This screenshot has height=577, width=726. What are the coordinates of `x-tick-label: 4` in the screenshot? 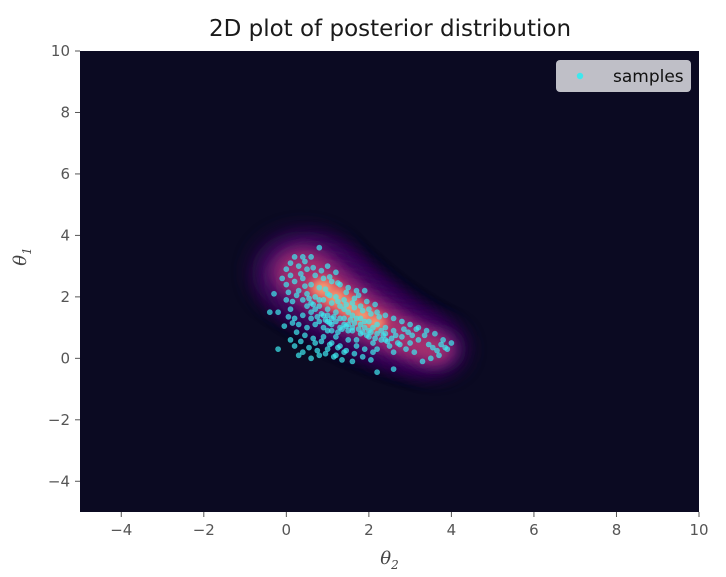 It's located at (452, 530).